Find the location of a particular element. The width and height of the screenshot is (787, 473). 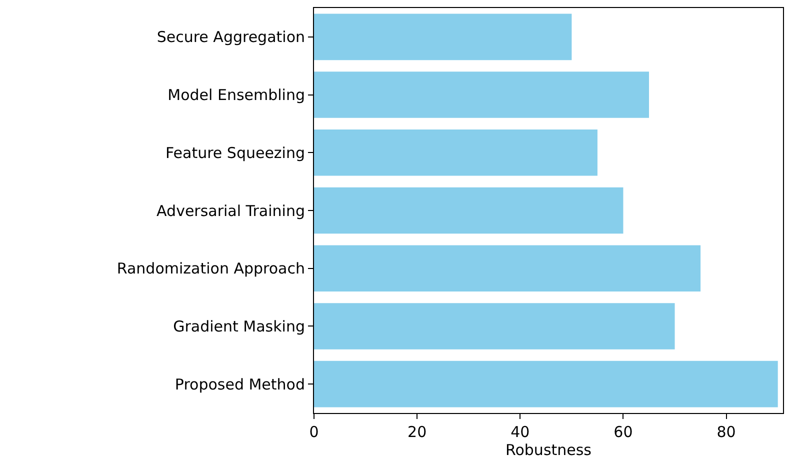

y-tick-label: Model Ensembling is located at coordinates (236, 95).